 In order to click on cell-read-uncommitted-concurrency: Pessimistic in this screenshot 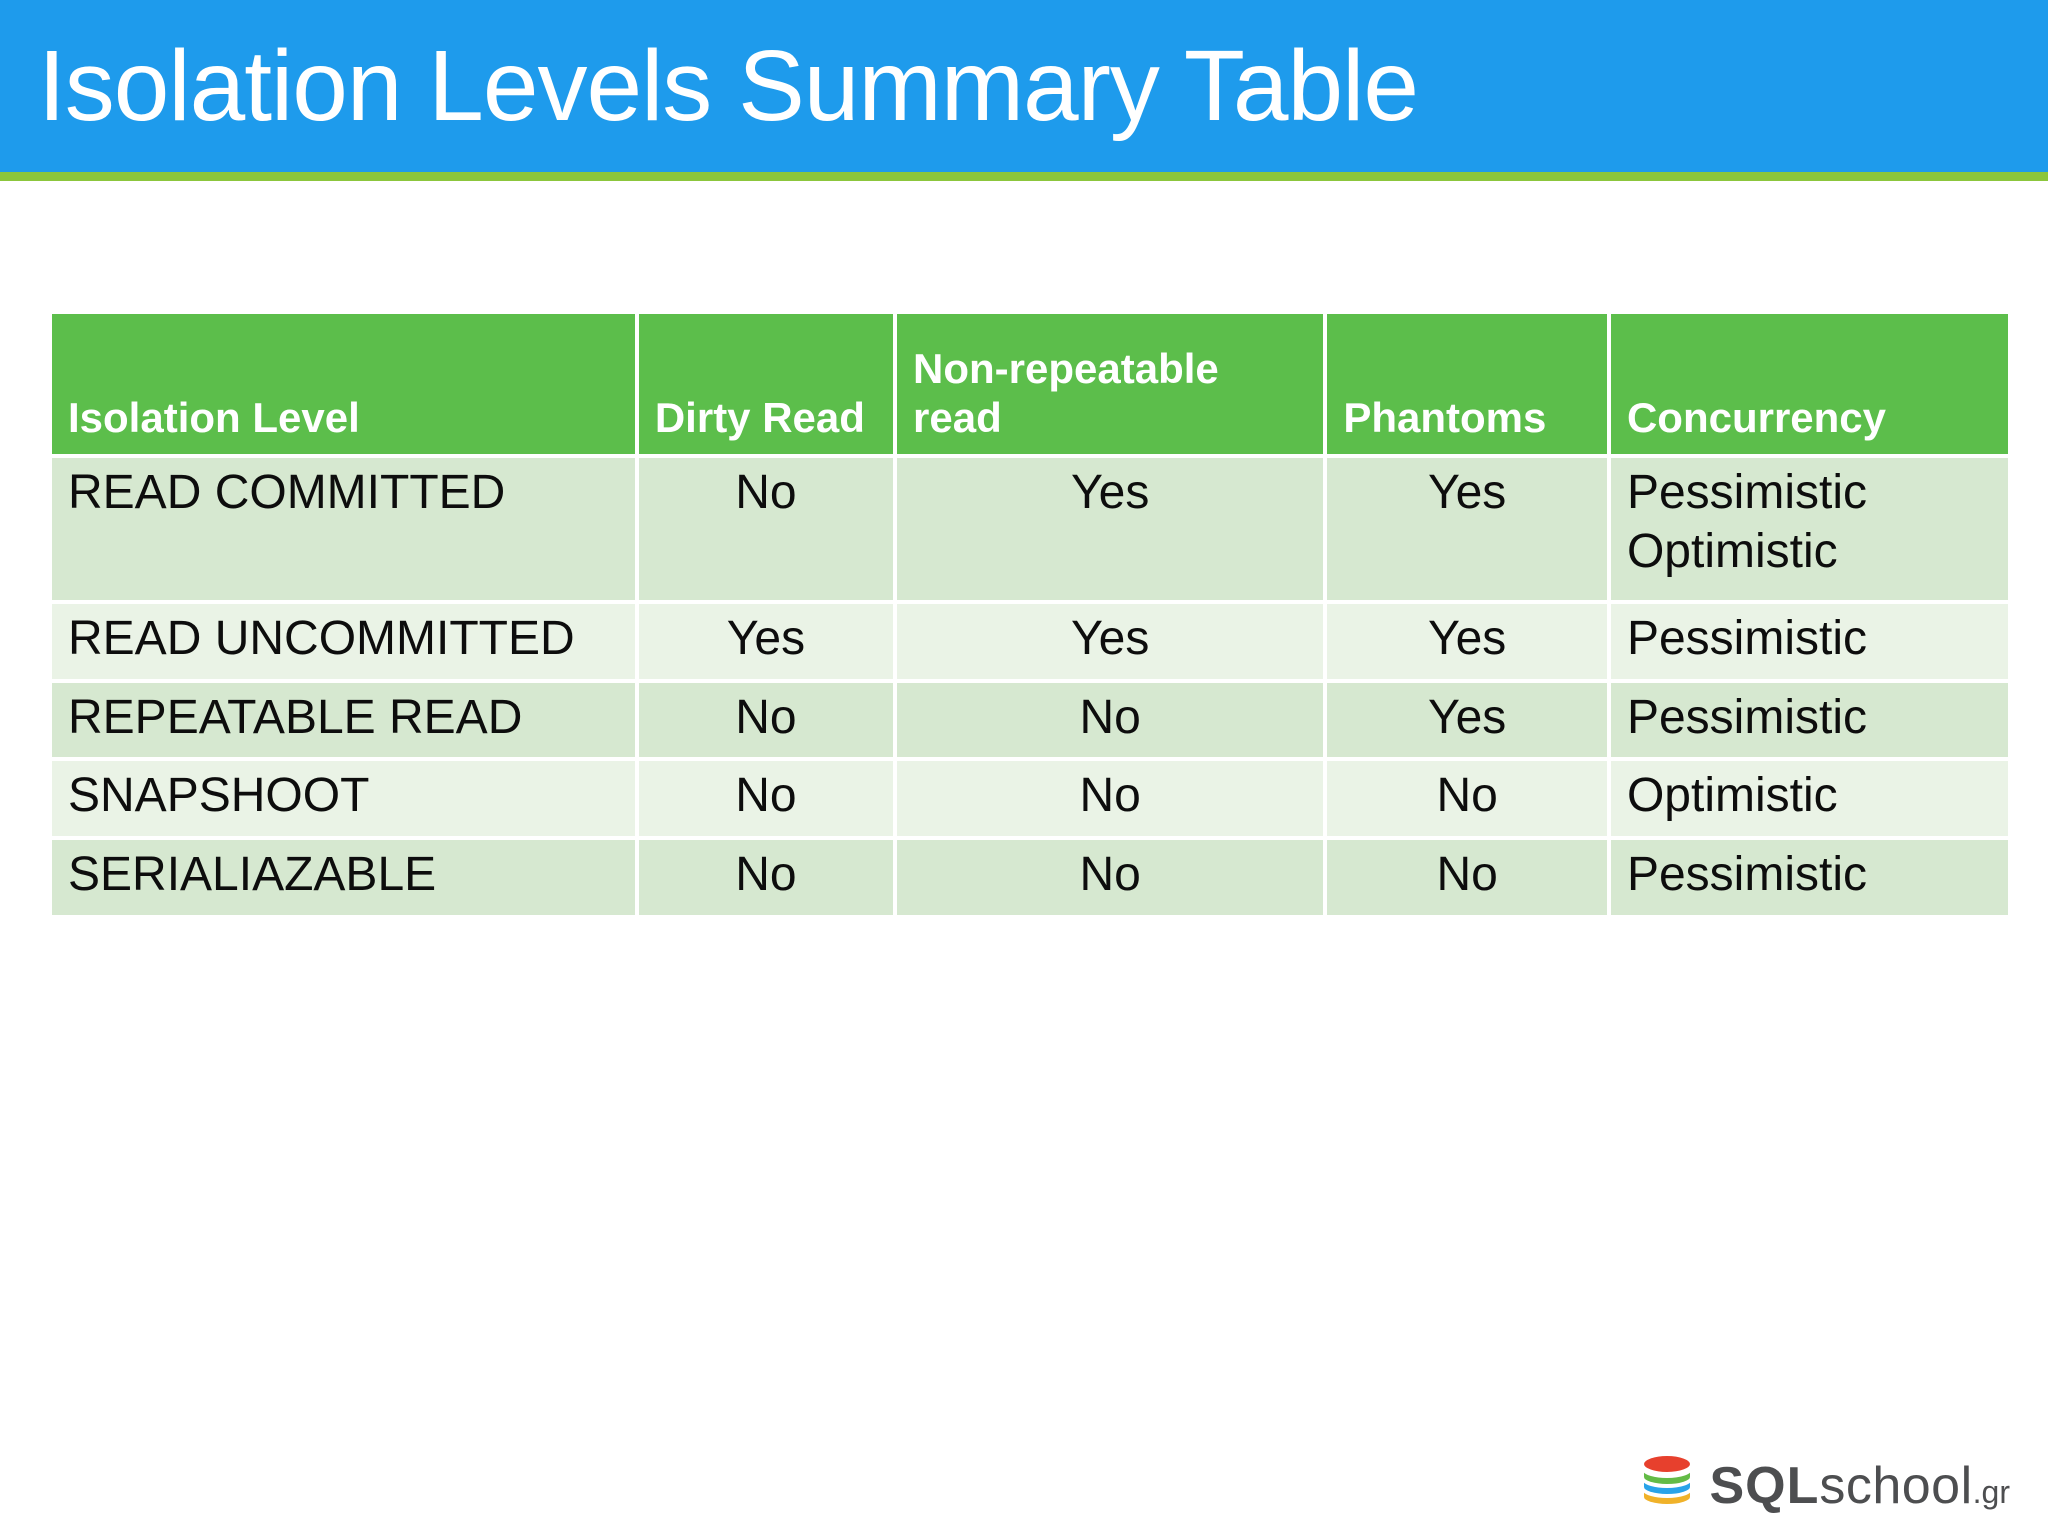, I will do `click(1807, 641)`.